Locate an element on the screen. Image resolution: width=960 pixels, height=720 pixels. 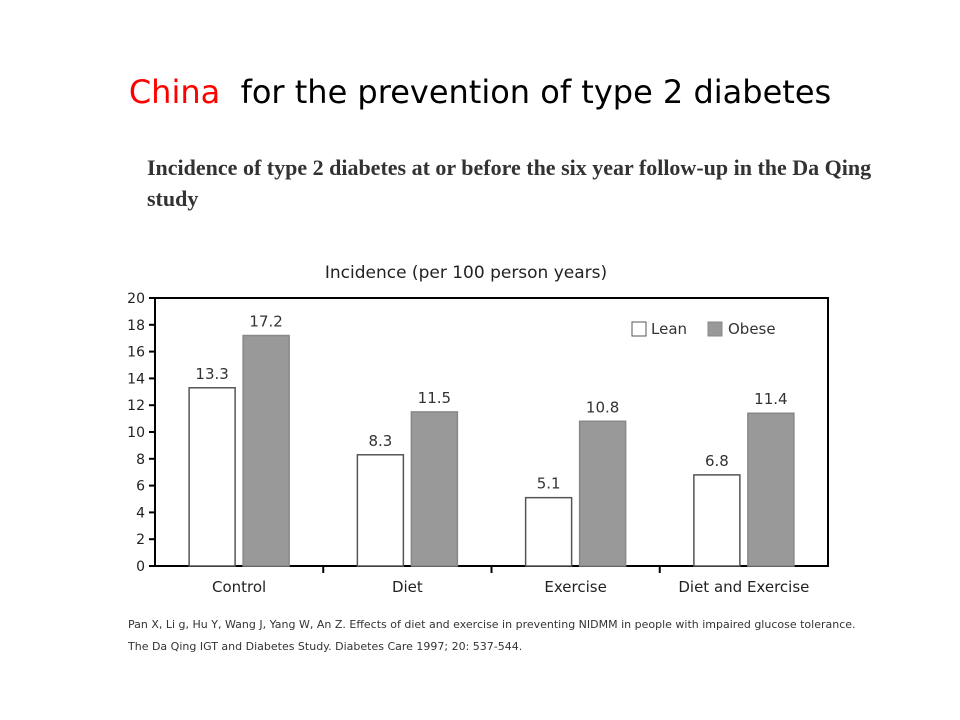
y-tick-label: 20 is located at coordinates (136, 299).